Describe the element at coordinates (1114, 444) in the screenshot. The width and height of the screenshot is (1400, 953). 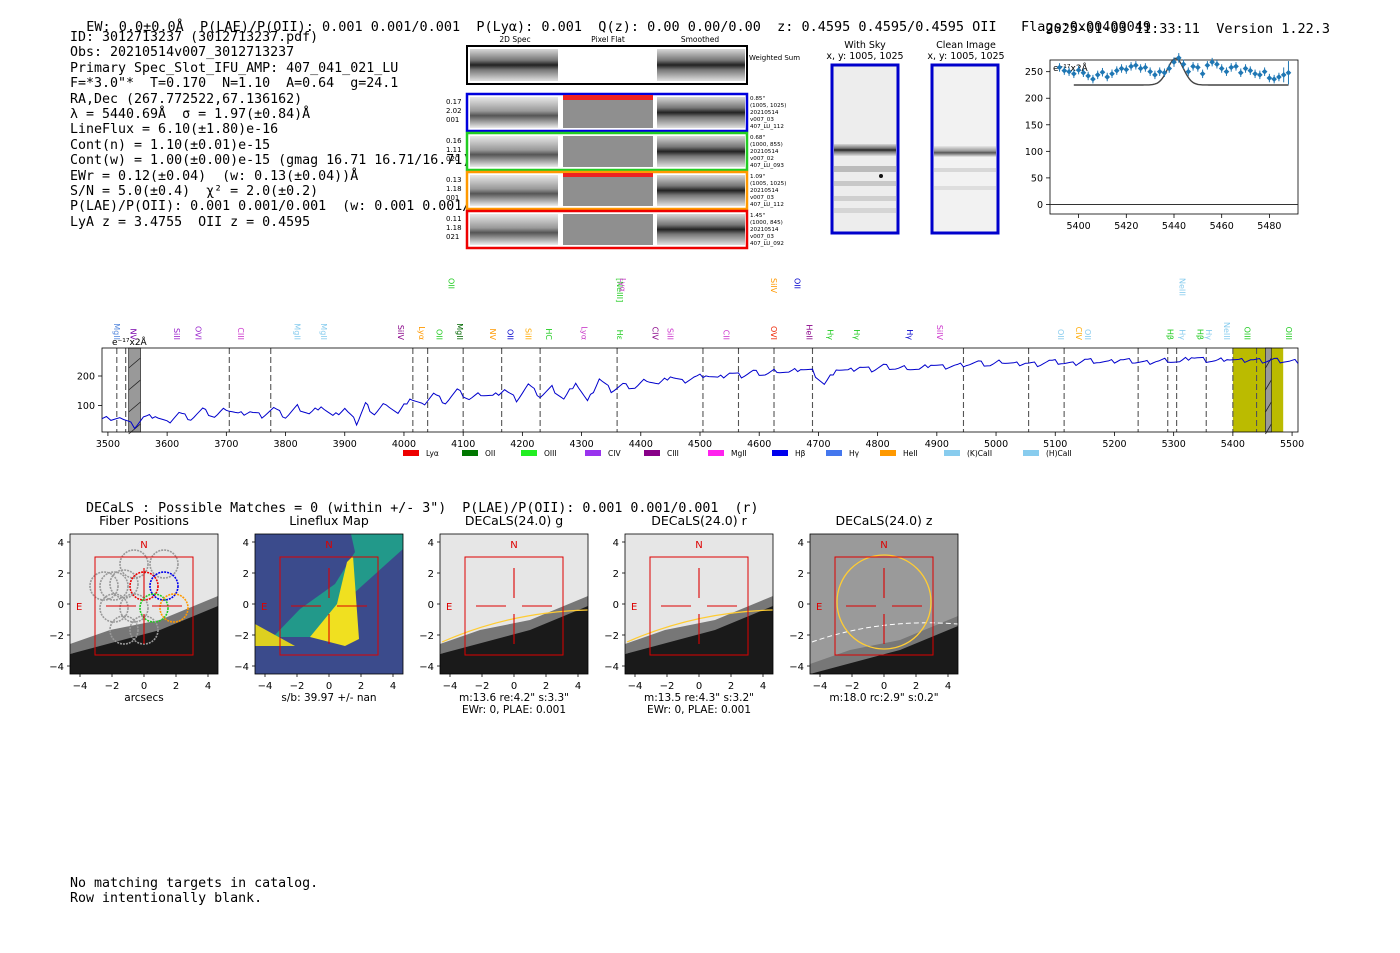
I see `spectrum-xtick-label: 5200` at that location.